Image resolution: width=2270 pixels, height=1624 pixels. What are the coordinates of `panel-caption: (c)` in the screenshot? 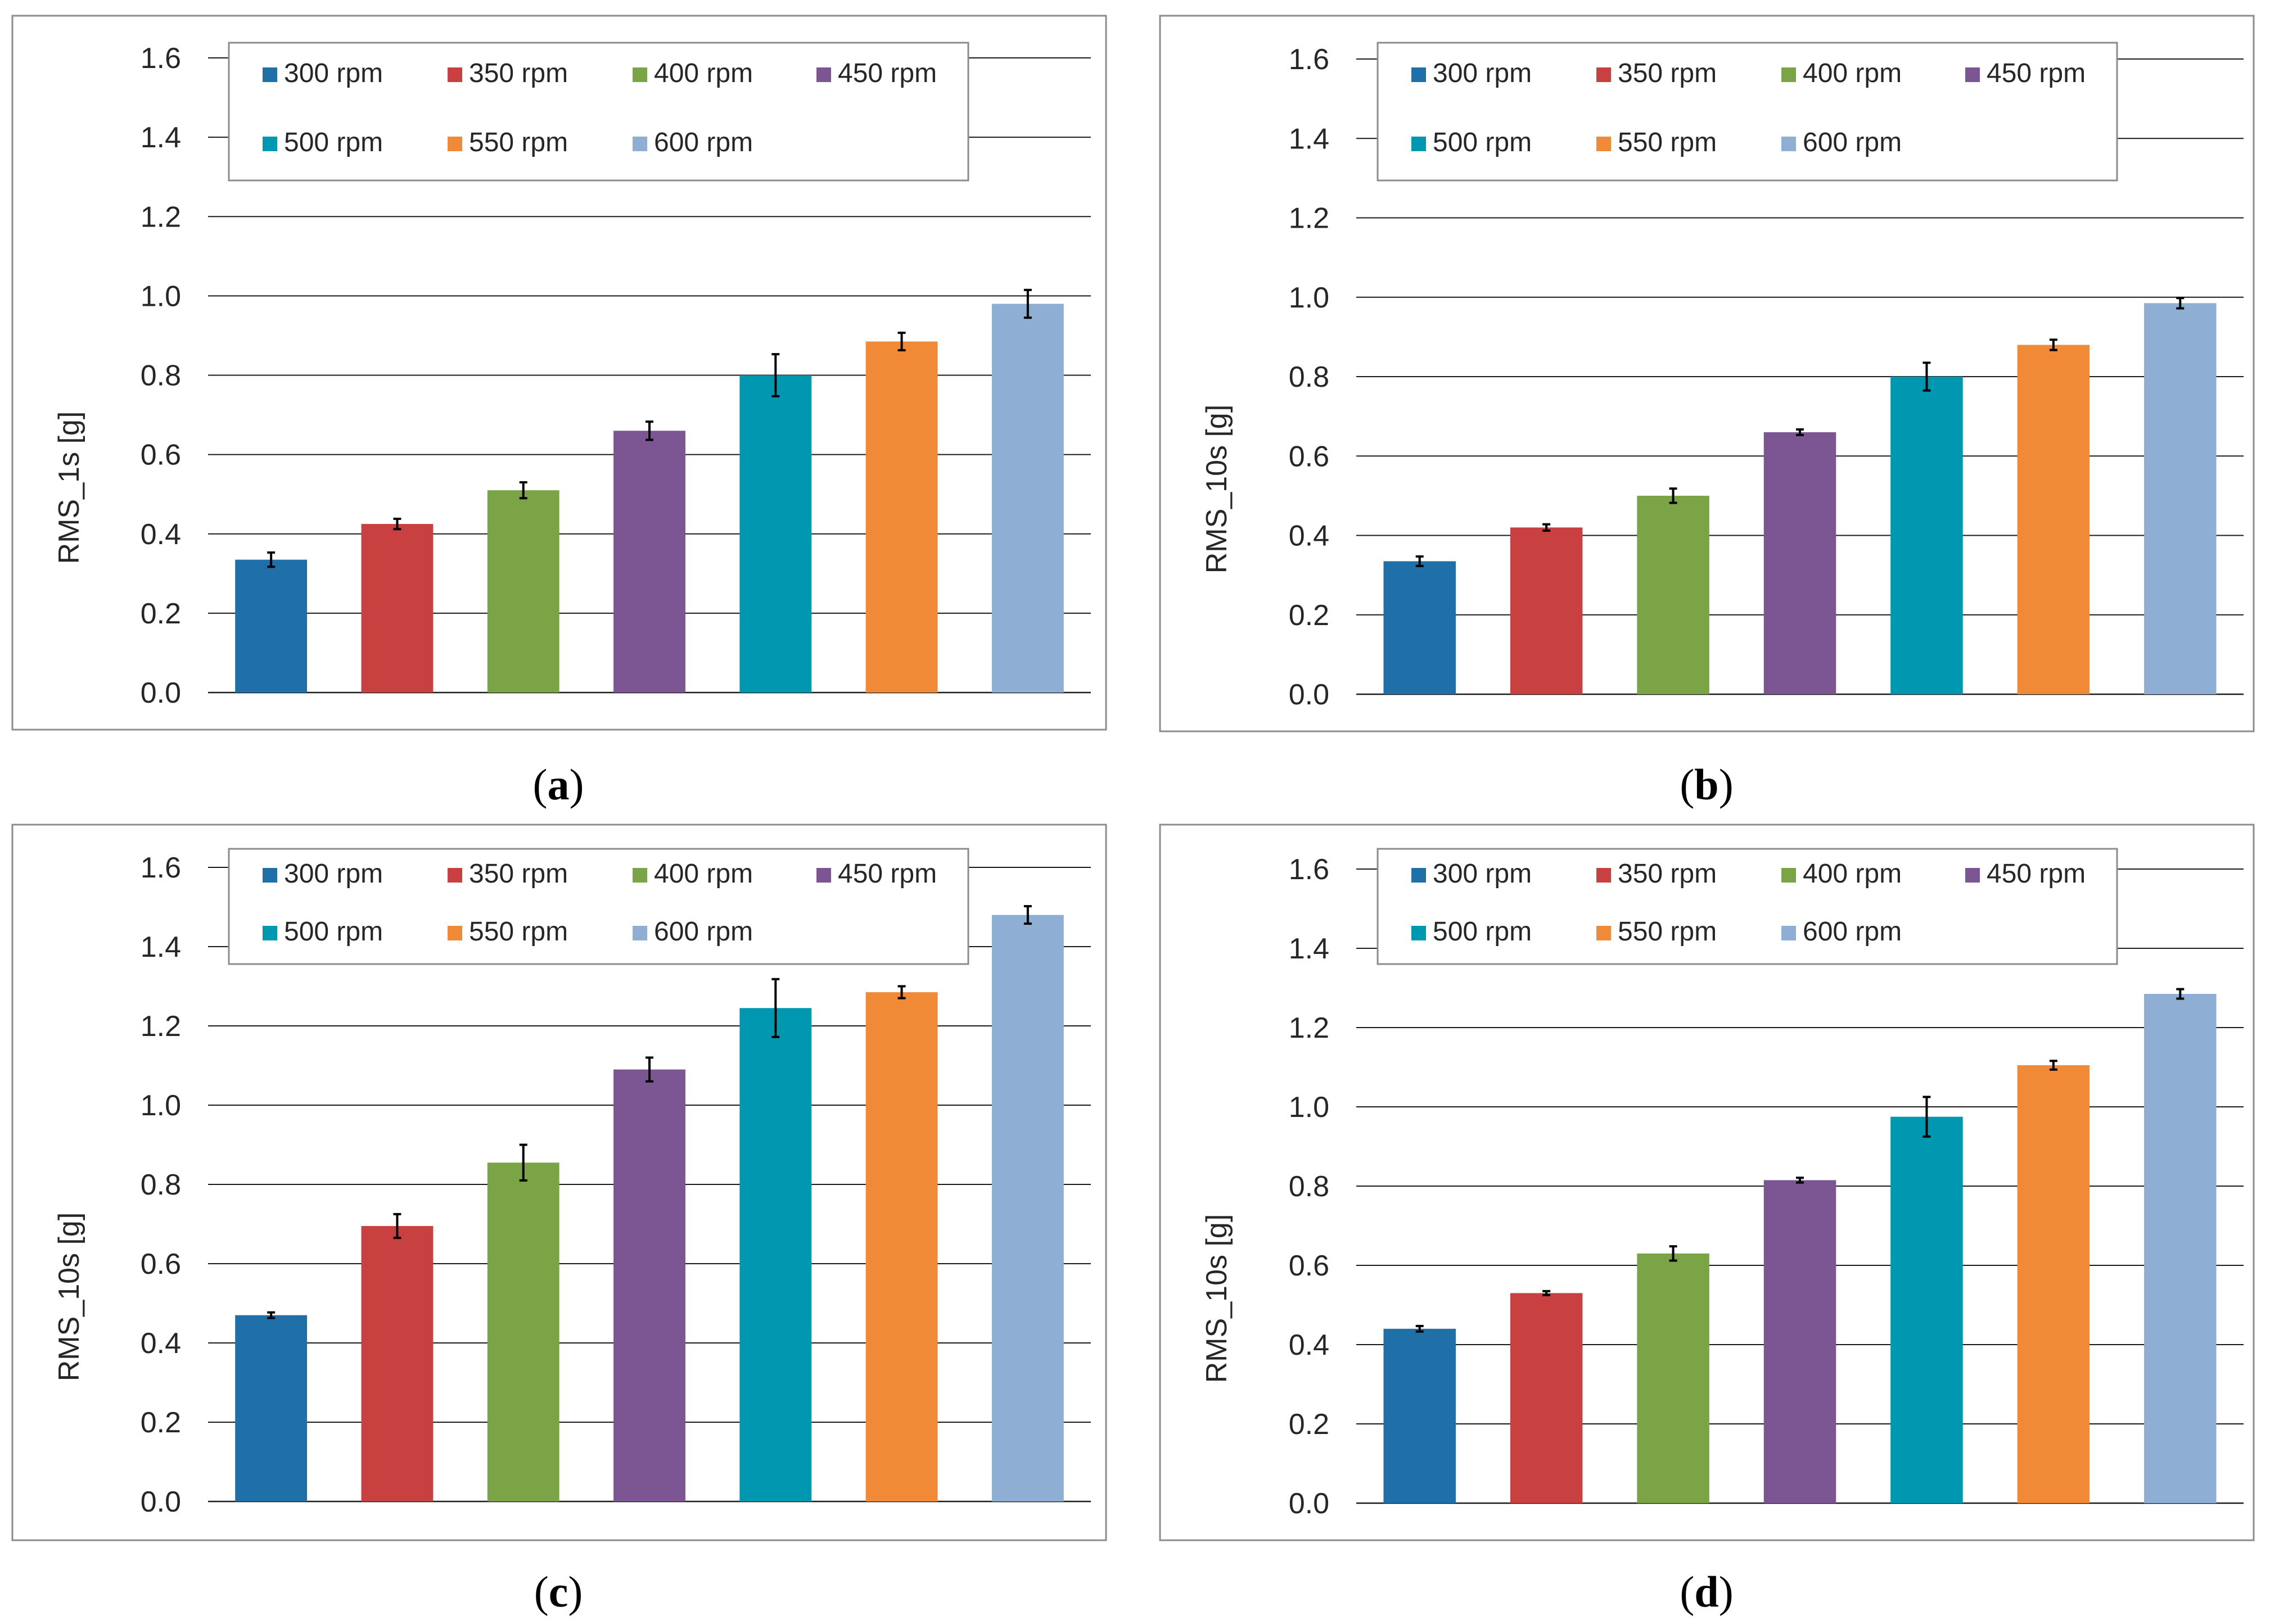 It's located at (558, 1591).